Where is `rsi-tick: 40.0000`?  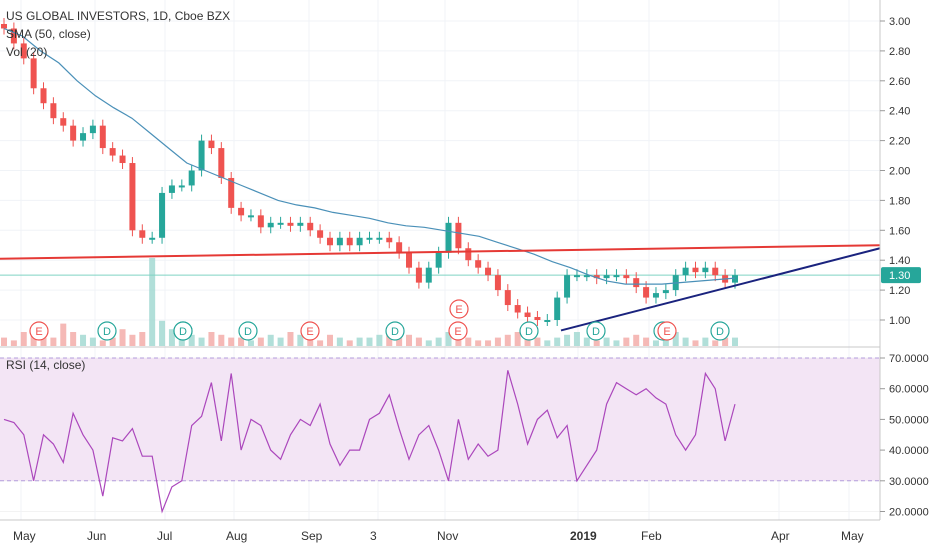
rsi-tick: 40.0000 is located at coordinates (909, 451).